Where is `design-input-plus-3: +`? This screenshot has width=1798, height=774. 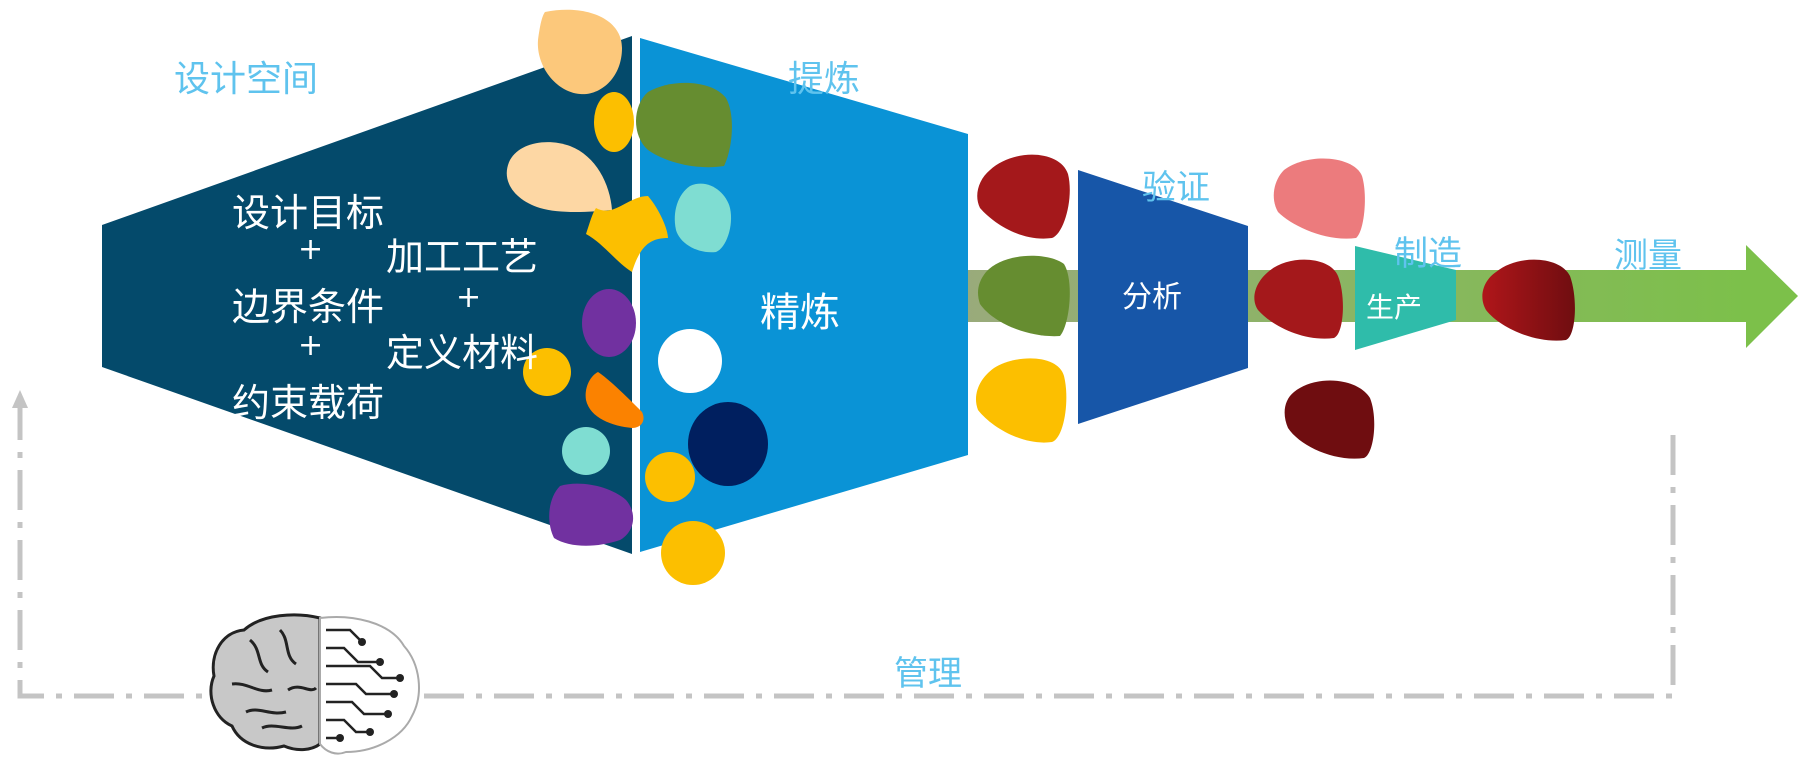
design-input-plus-3: + is located at coordinates (311, 345).